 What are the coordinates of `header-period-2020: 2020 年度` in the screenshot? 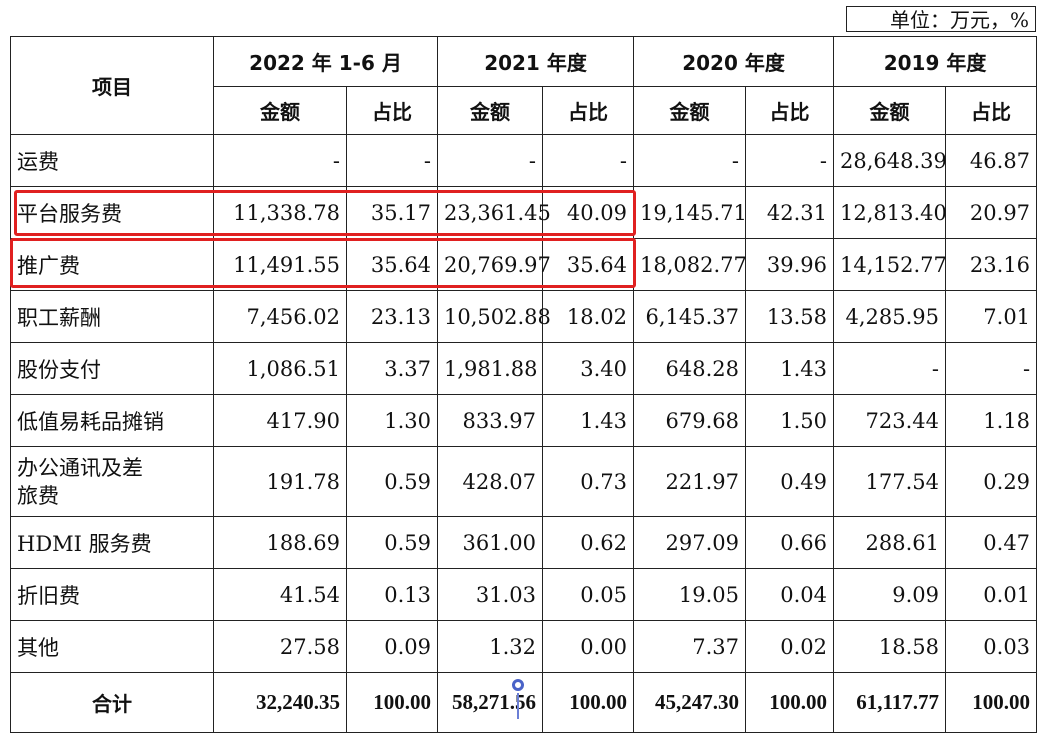 It's located at (734, 61).